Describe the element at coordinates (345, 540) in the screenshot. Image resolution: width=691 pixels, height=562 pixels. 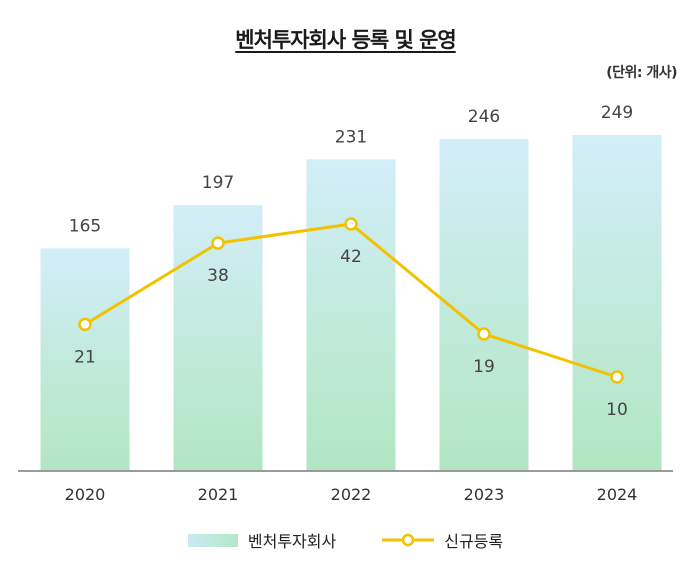
I see `legend: 벤처투자회사 신규등록` at that location.